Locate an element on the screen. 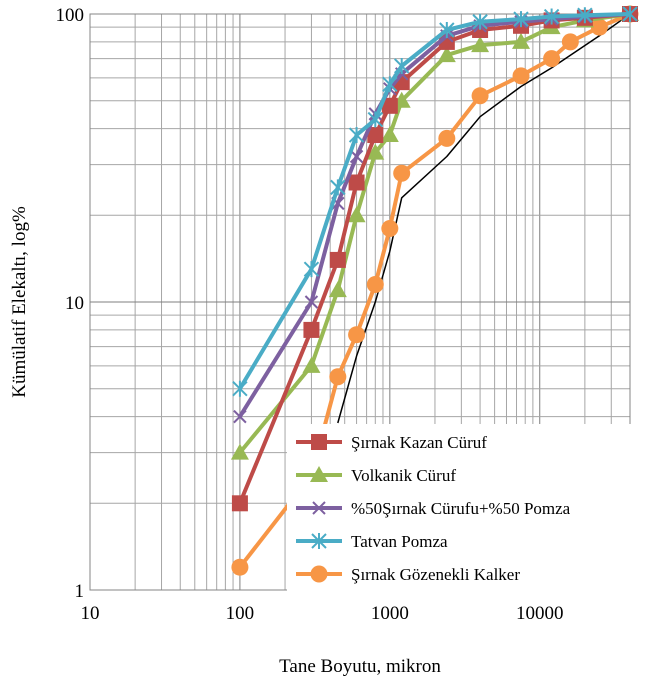  legend-label: Şırnak Gözenekli Kalker is located at coordinates (435, 574).